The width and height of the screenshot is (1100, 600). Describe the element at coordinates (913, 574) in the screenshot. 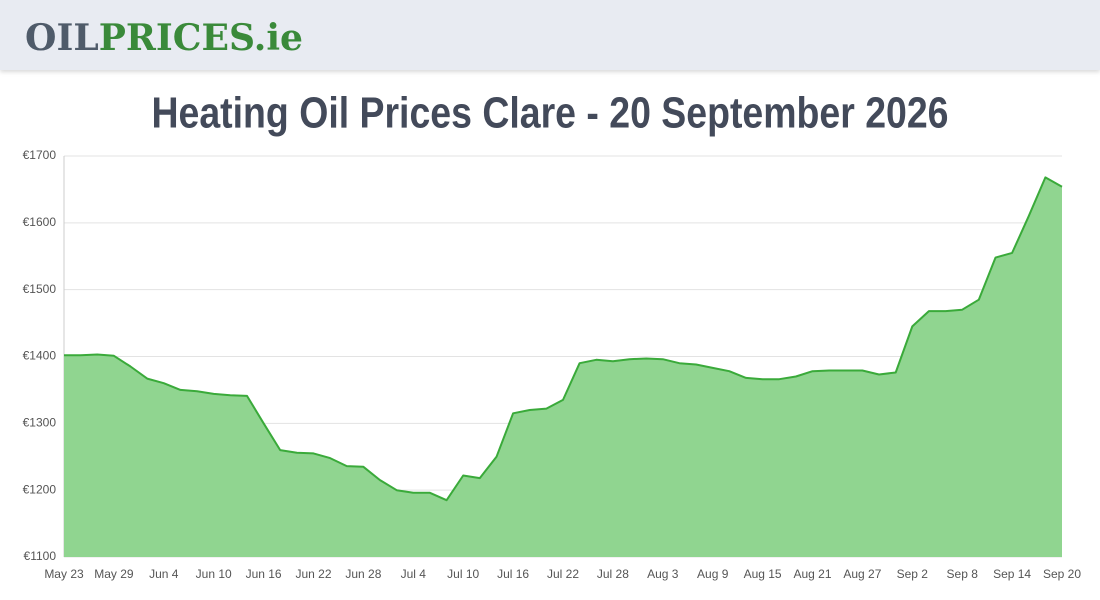

I see `x-tick-label: Sep 2` at that location.